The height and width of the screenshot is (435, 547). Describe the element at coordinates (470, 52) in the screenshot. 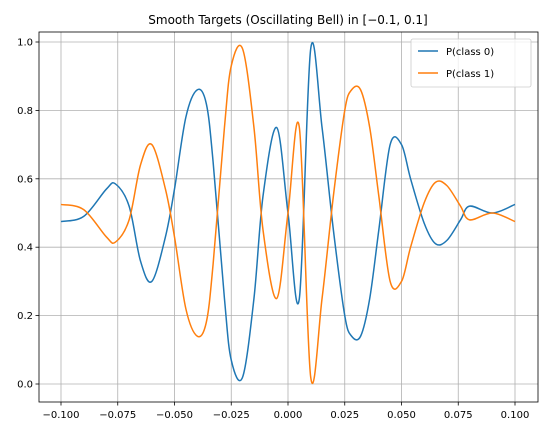

I see `legend-label-class-0: P(class 0)` at that location.